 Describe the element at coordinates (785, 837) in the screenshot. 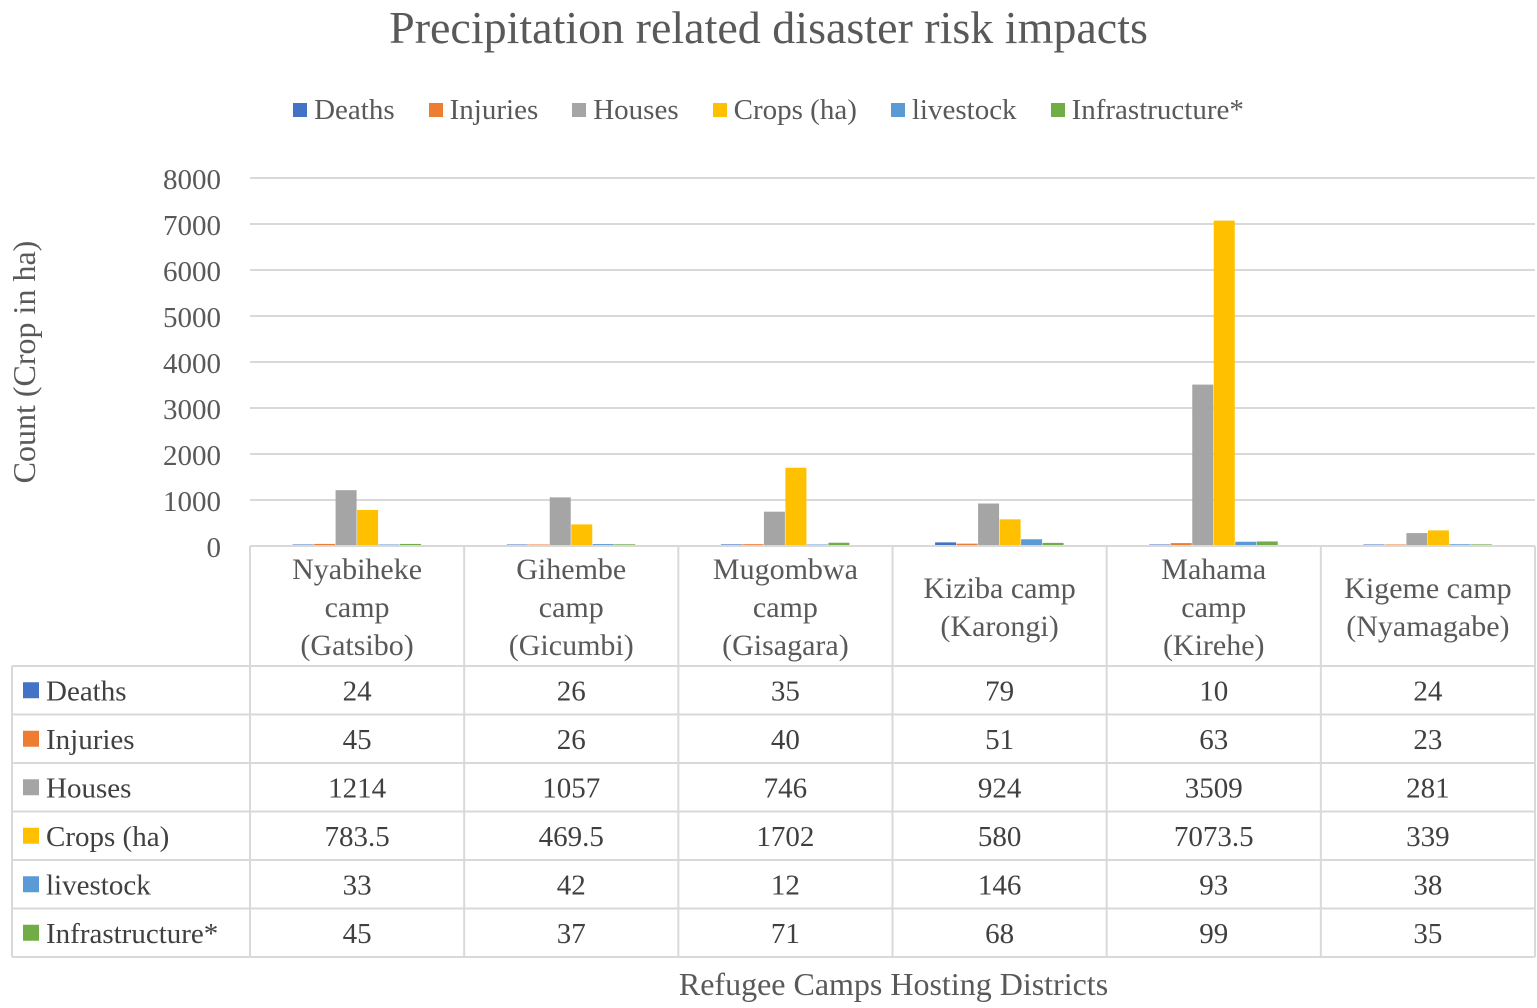

I see `data-label: 1702` at that location.